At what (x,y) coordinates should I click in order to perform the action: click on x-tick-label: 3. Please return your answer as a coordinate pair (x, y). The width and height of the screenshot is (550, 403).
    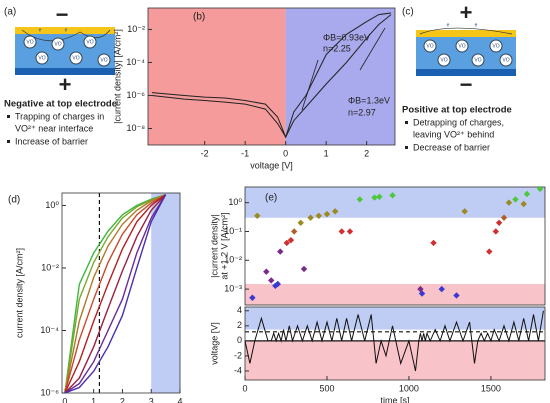
    Looking at the image, I should click on (151, 399).